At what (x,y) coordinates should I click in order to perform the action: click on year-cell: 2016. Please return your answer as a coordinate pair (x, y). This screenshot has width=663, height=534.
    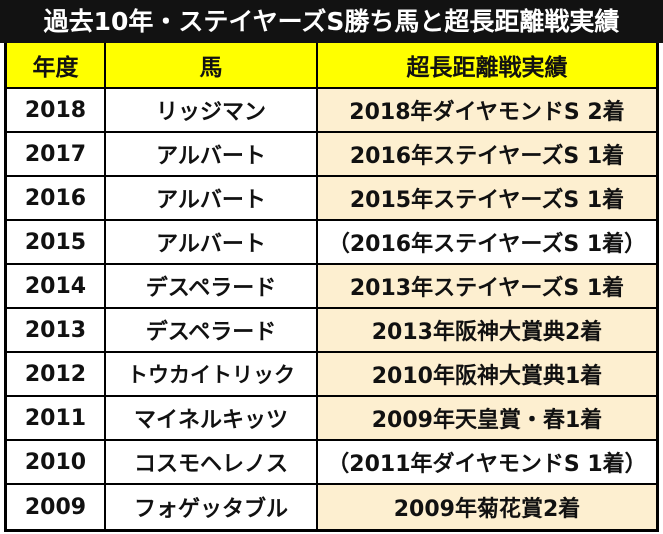
    Looking at the image, I should click on (56, 198).